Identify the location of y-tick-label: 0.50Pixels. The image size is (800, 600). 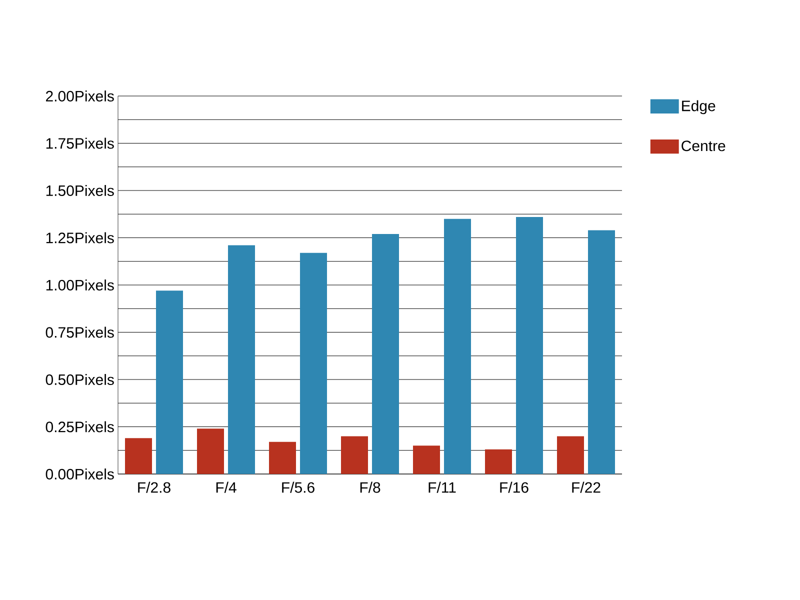
(80, 380).